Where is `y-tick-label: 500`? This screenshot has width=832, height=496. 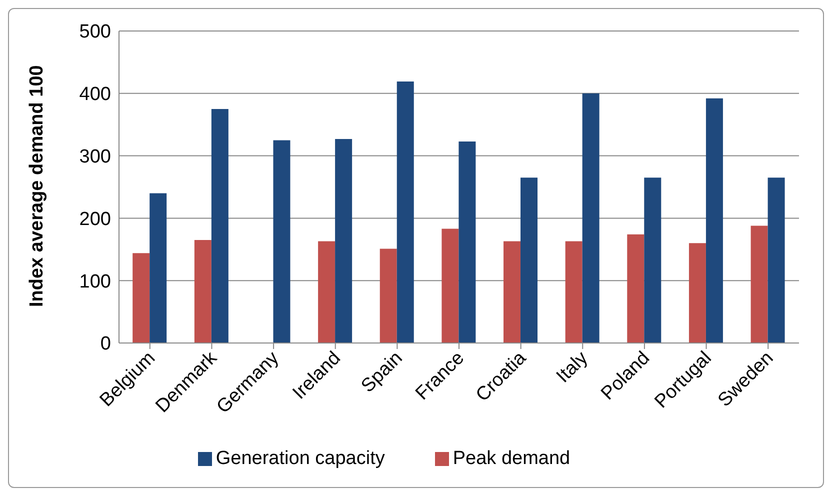
y-tick-label: 500 is located at coordinates (95, 32).